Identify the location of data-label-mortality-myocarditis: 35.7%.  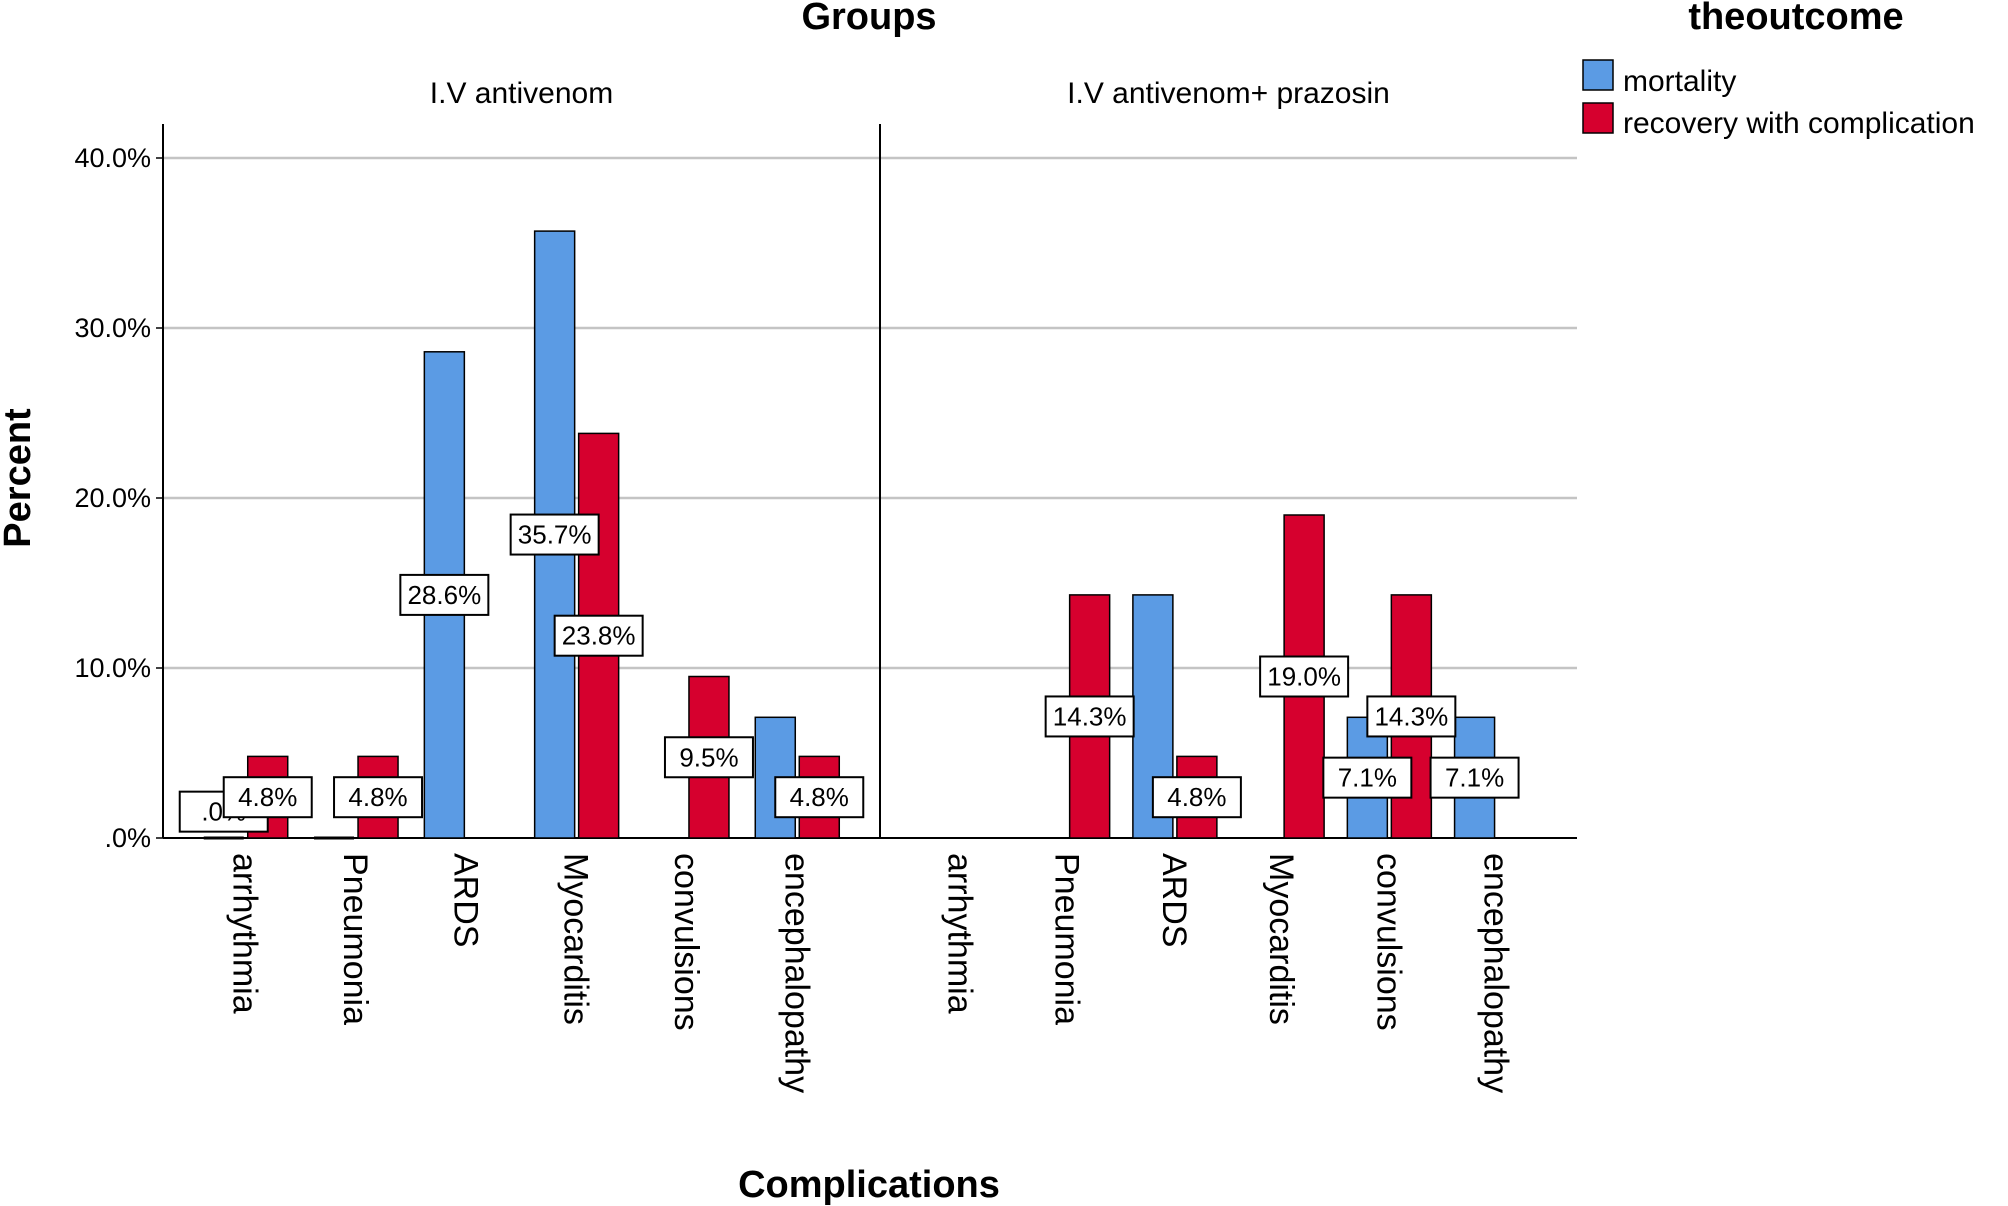
(554, 534).